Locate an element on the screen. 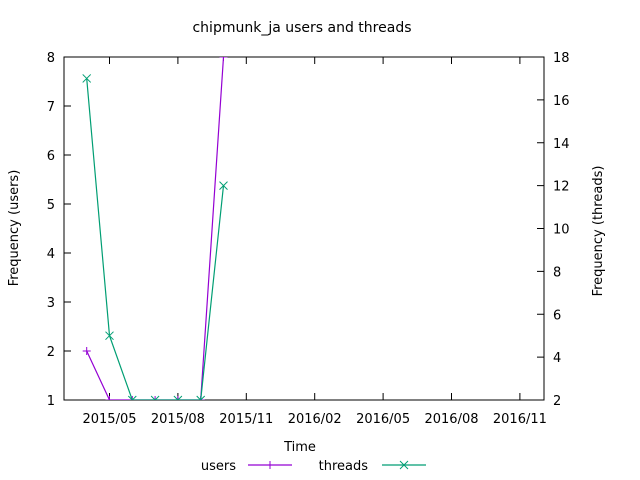 The width and height of the screenshot is (640, 480). y2-tick-label: 10 is located at coordinates (561, 230).